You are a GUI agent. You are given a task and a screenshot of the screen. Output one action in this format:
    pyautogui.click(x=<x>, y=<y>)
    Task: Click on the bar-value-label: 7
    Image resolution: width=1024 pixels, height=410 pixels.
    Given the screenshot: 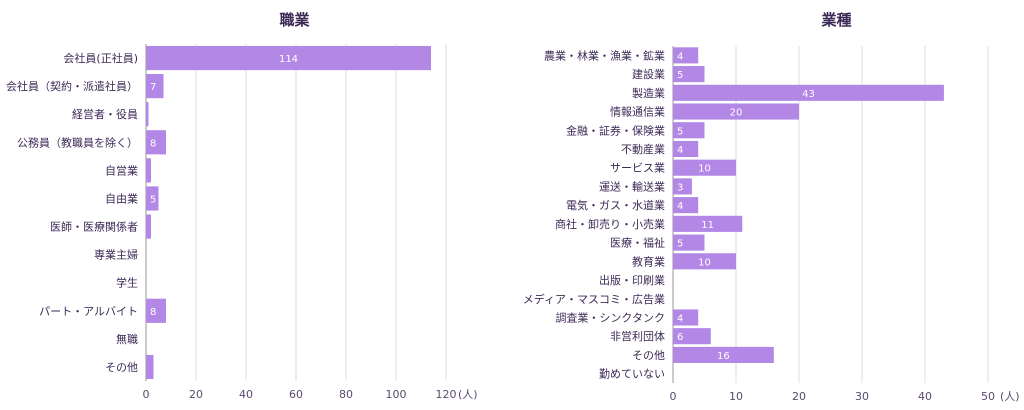 What is the action you would take?
    pyautogui.click(x=153, y=87)
    